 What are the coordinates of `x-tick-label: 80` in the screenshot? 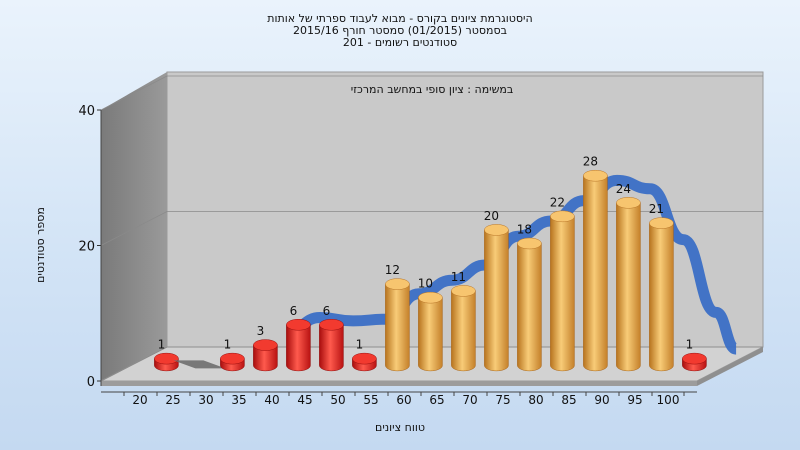 It's located at (535, 400).